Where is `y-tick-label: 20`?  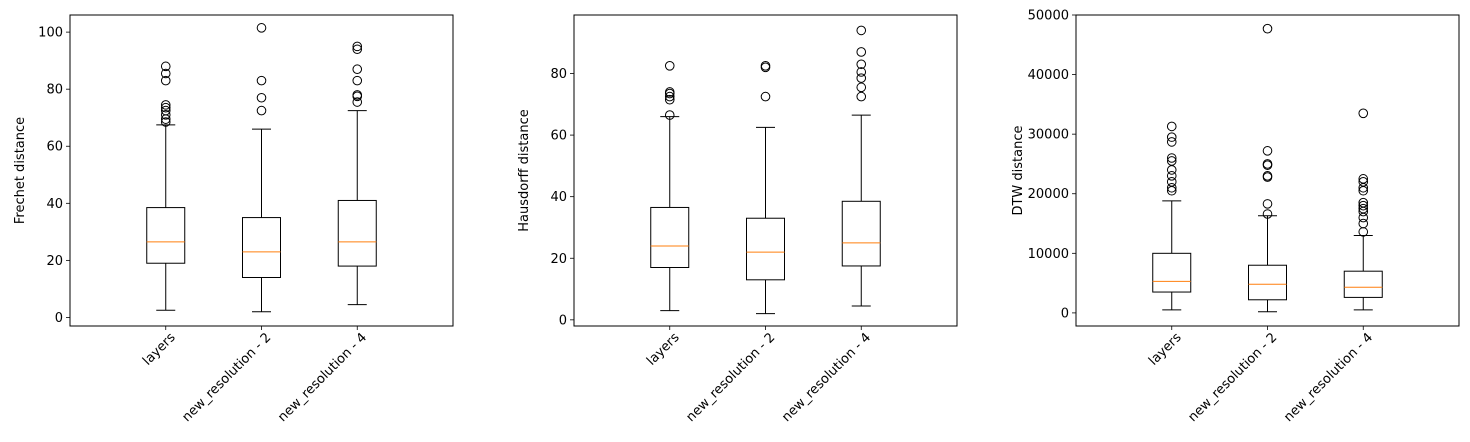 y-tick-label: 20 is located at coordinates (54, 261).